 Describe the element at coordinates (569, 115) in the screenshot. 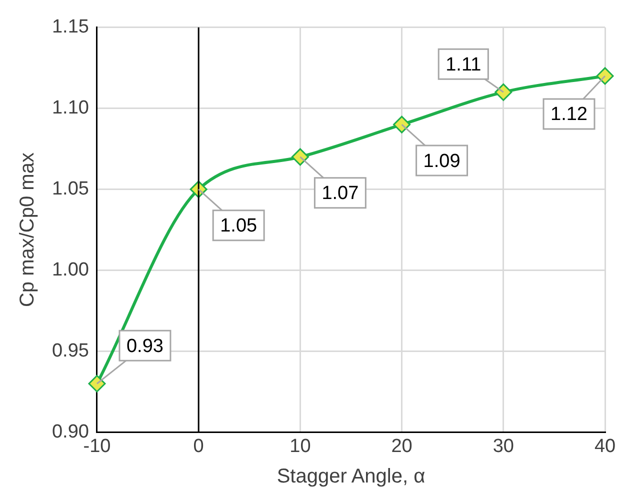

I see `data-label: 1.12` at that location.